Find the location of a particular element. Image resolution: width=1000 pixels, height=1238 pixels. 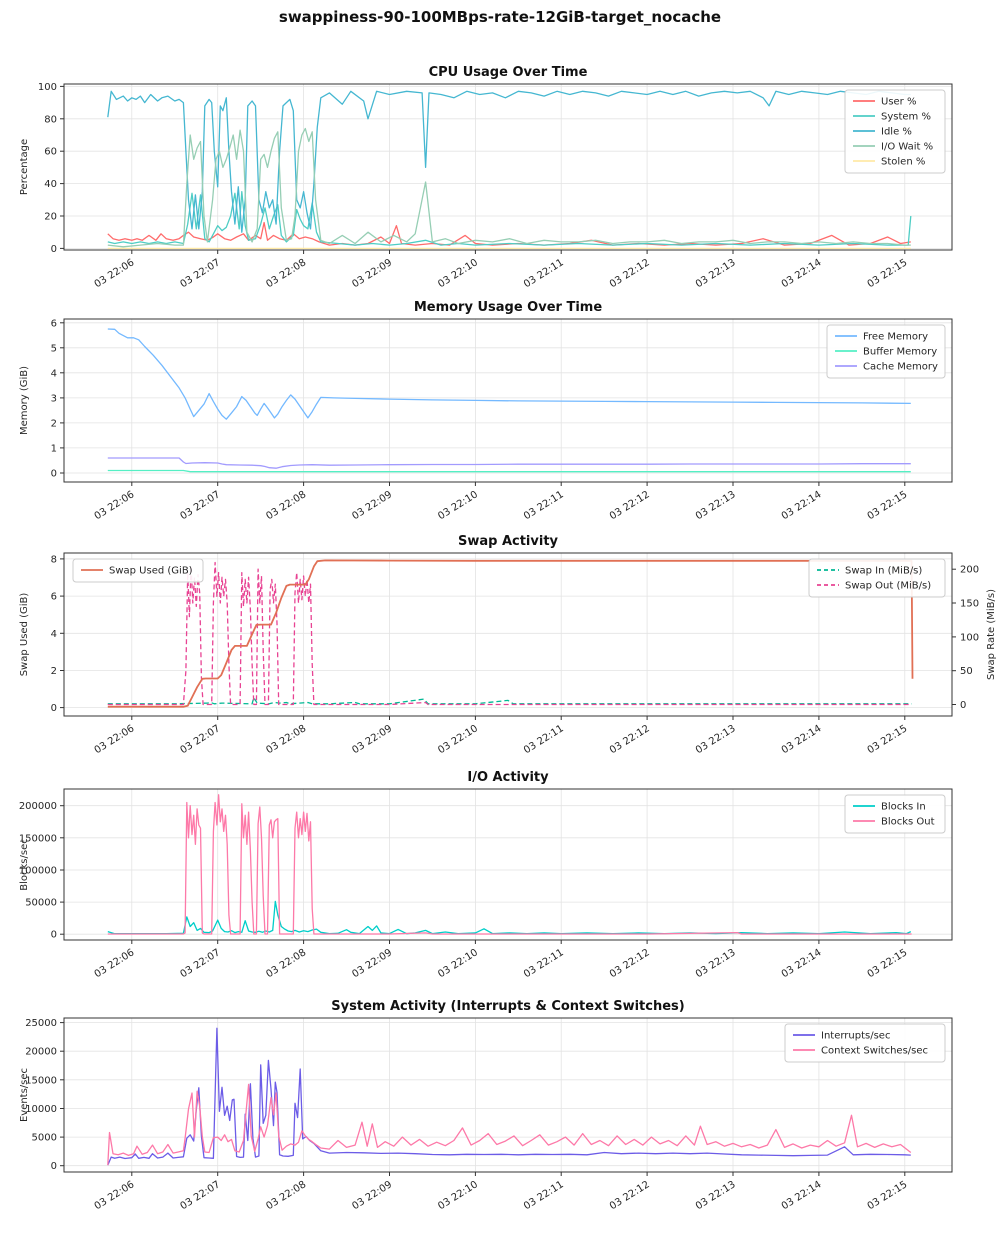

legend-label-blocks-in: Blocks In is located at coordinates (903, 807).